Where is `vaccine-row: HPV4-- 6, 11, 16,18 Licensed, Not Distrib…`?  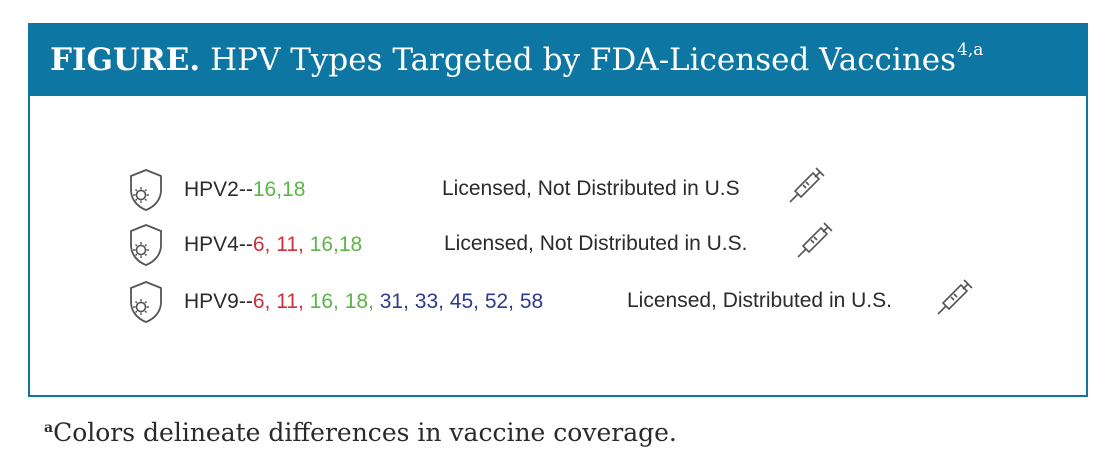 vaccine-row: HPV4-- 6, 11, 16,18 Licensed, Not Distrib… is located at coordinates (480, 244).